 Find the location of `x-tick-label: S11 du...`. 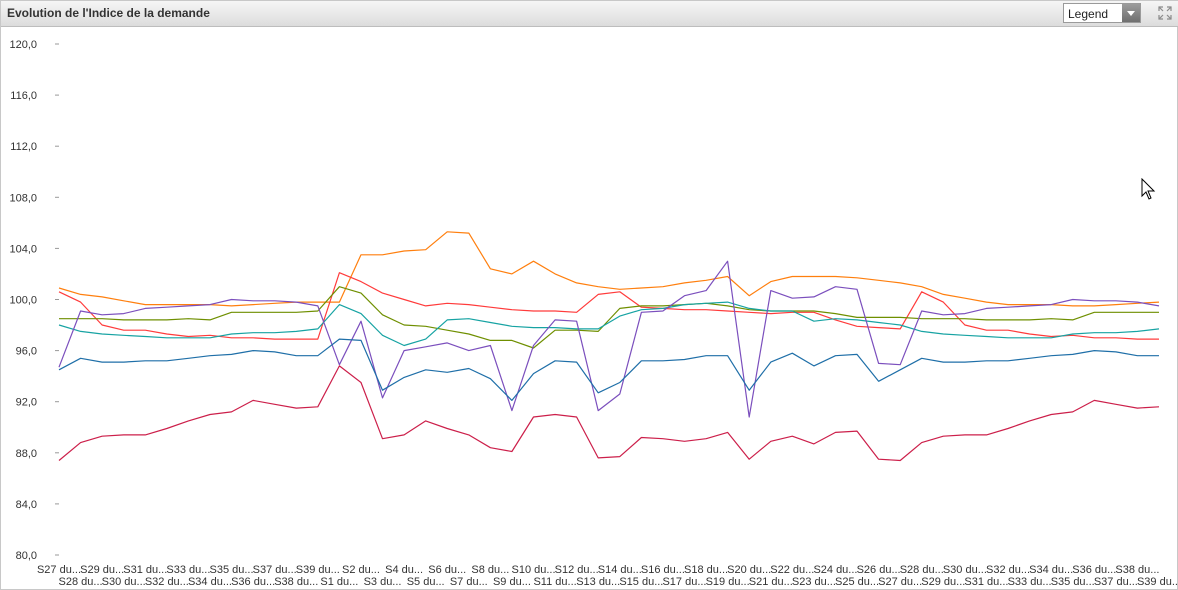

x-tick-label: S11 du... is located at coordinates (554, 582).